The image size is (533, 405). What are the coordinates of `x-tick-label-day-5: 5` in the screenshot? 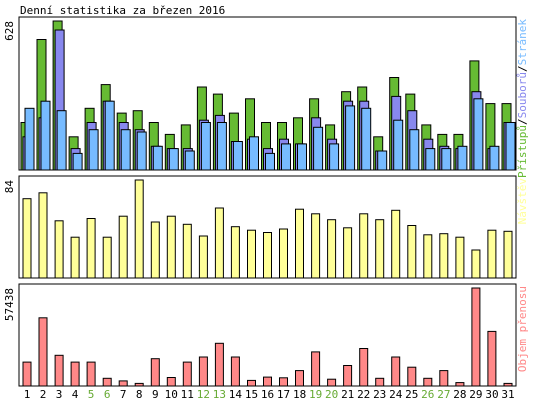 It's located at (91, 394).